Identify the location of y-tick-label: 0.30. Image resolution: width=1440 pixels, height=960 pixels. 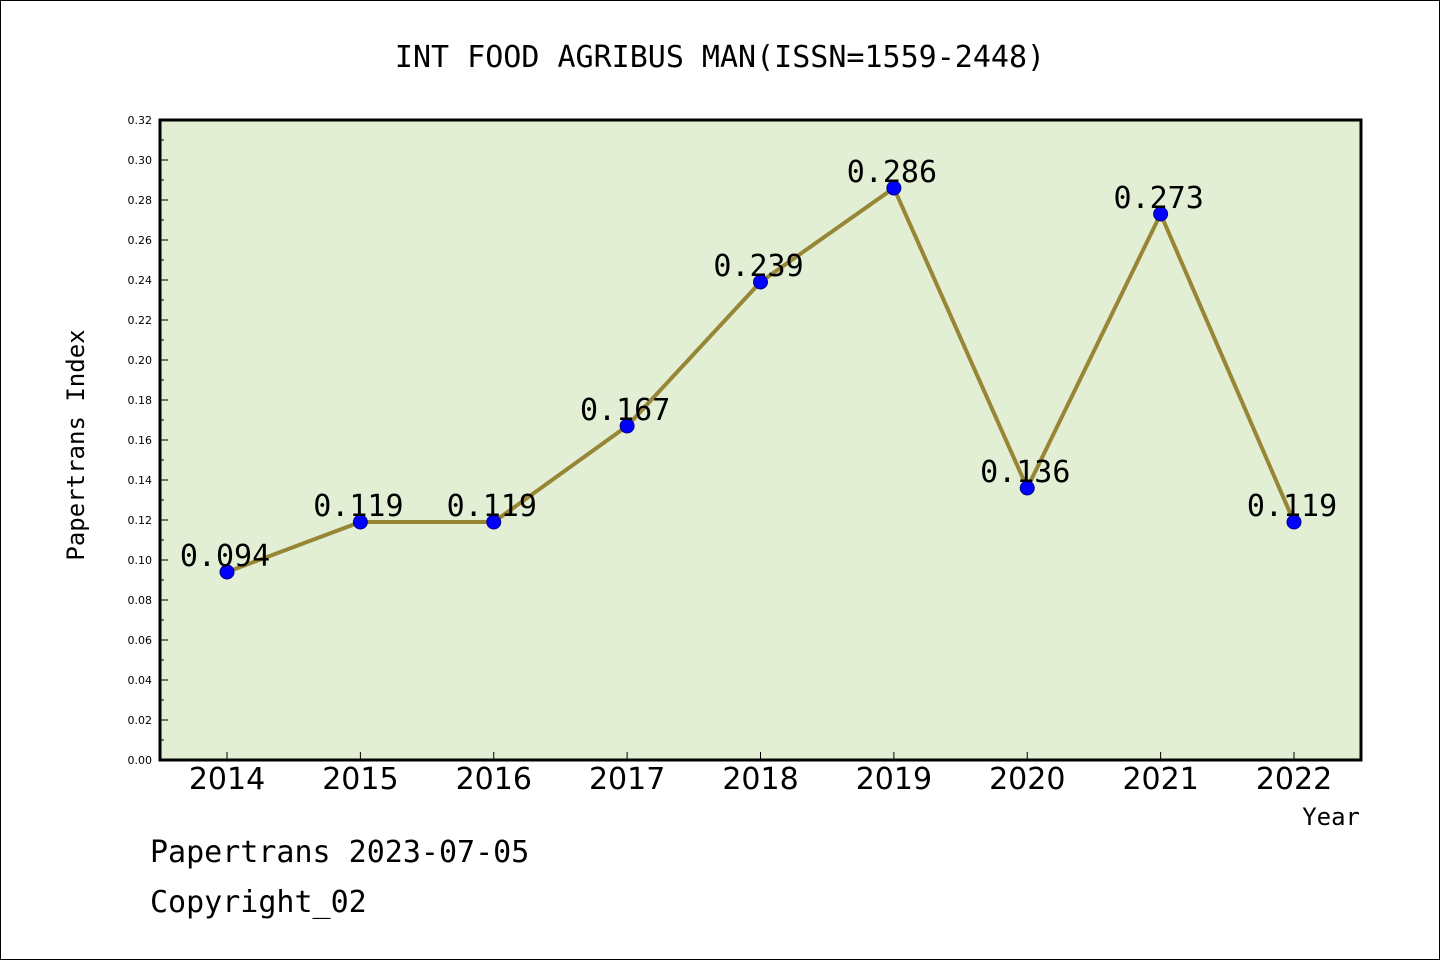
(140, 160).